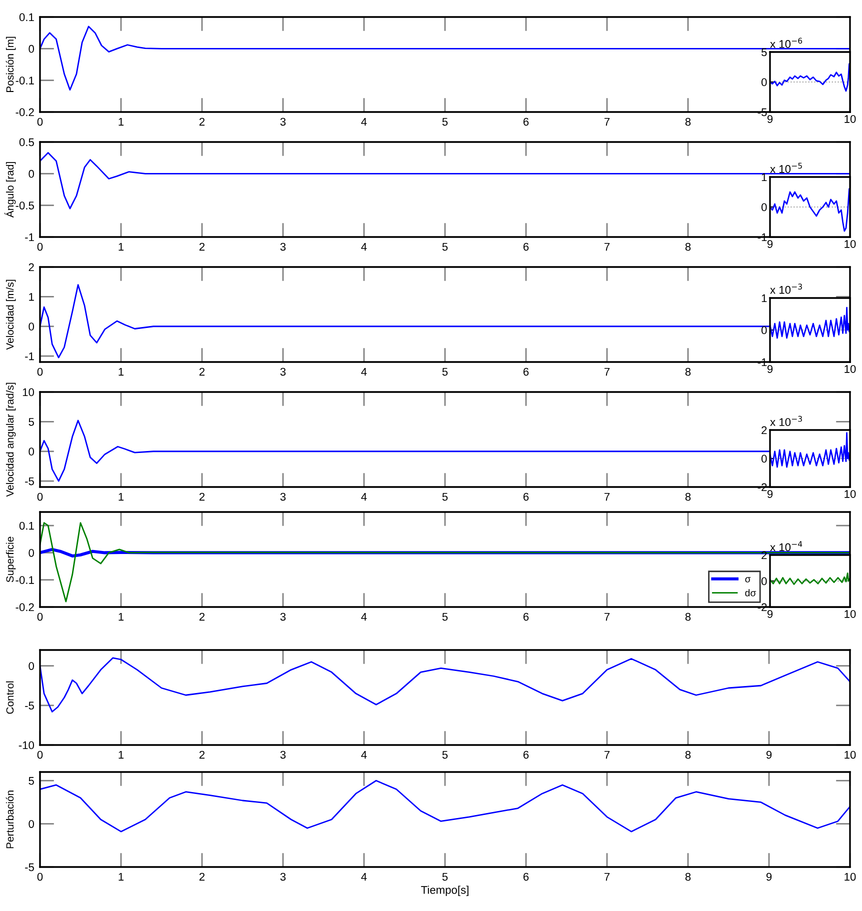  I want to click on y-axis-title: Ángulo [rad], so click(10, 190).